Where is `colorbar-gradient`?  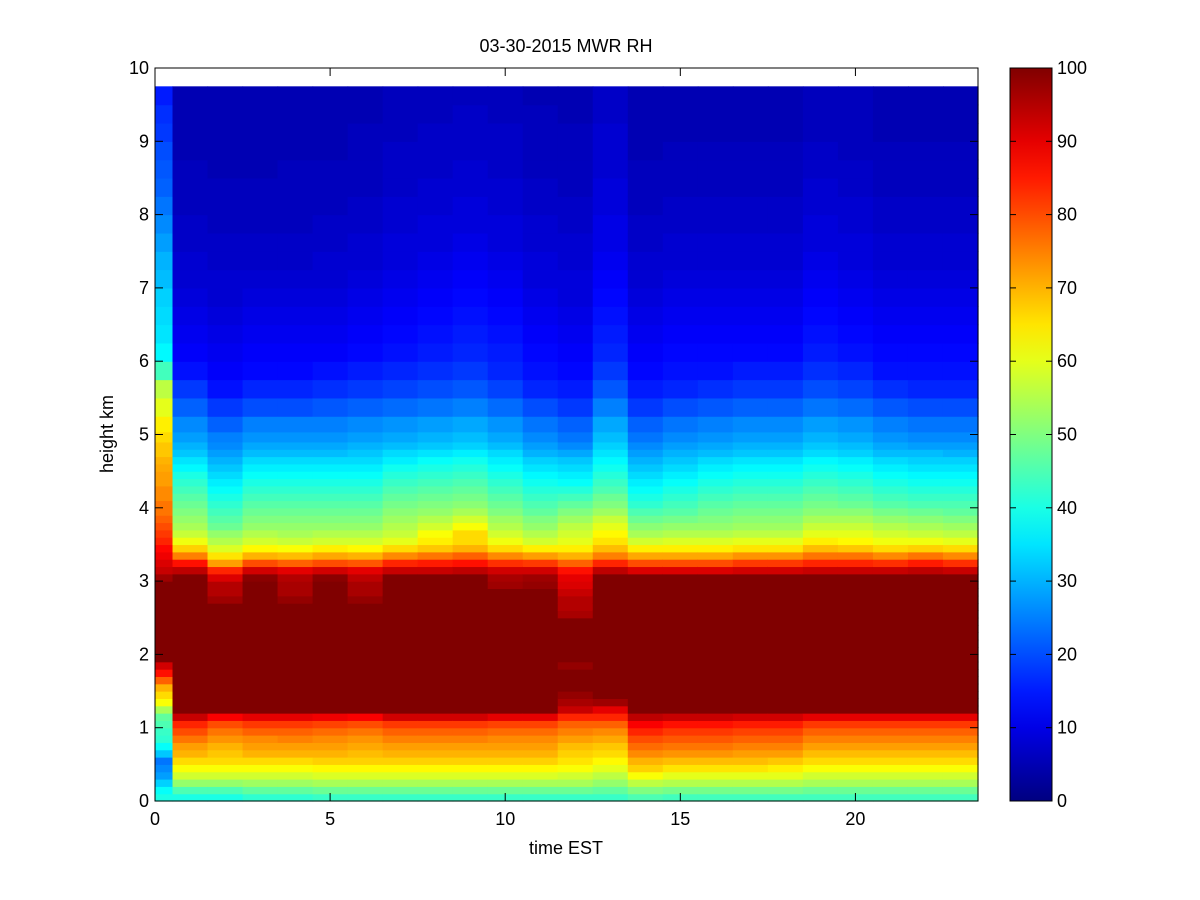
colorbar-gradient is located at coordinates (1031, 434).